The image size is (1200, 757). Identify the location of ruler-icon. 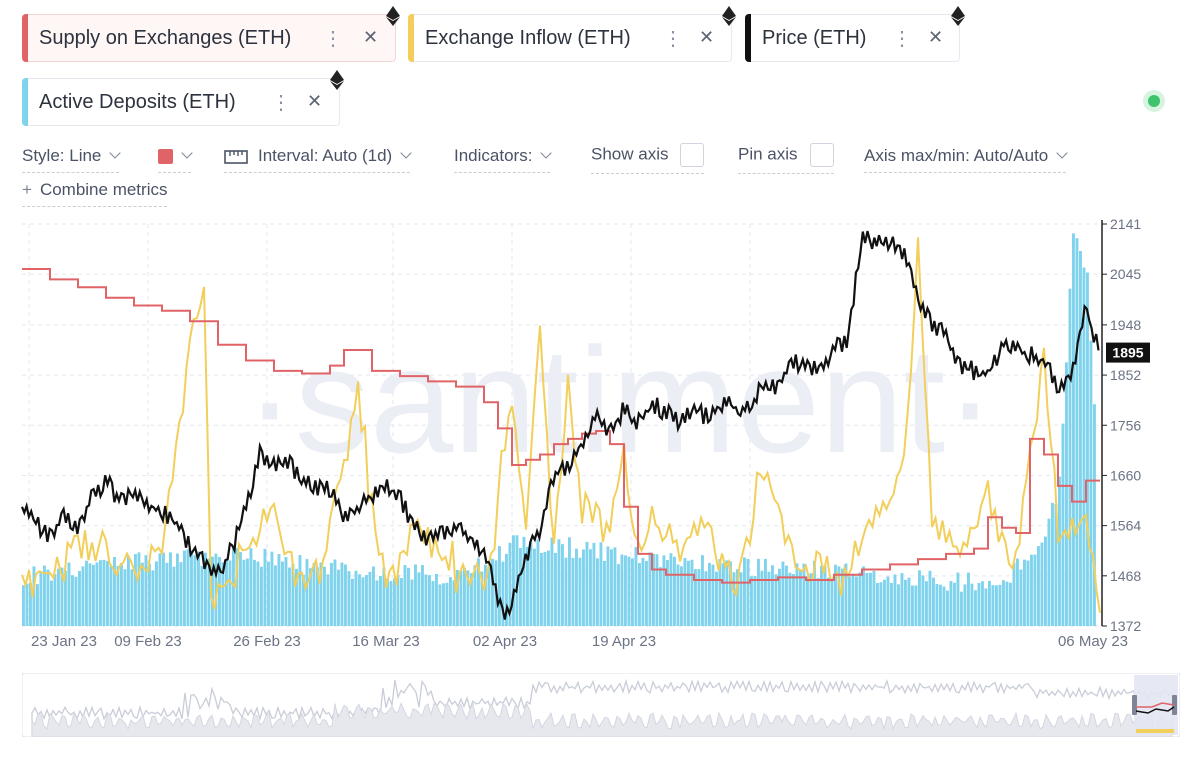
(236, 156).